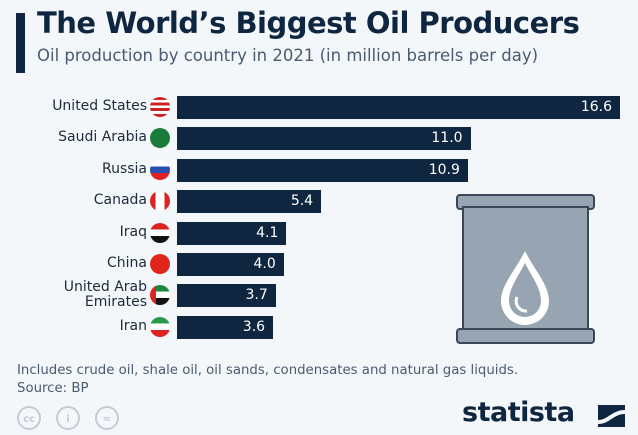  What do you see at coordinates (249, 202) in the screenshot?
I see `bar: 5.4` at bounding box center [249, 202].